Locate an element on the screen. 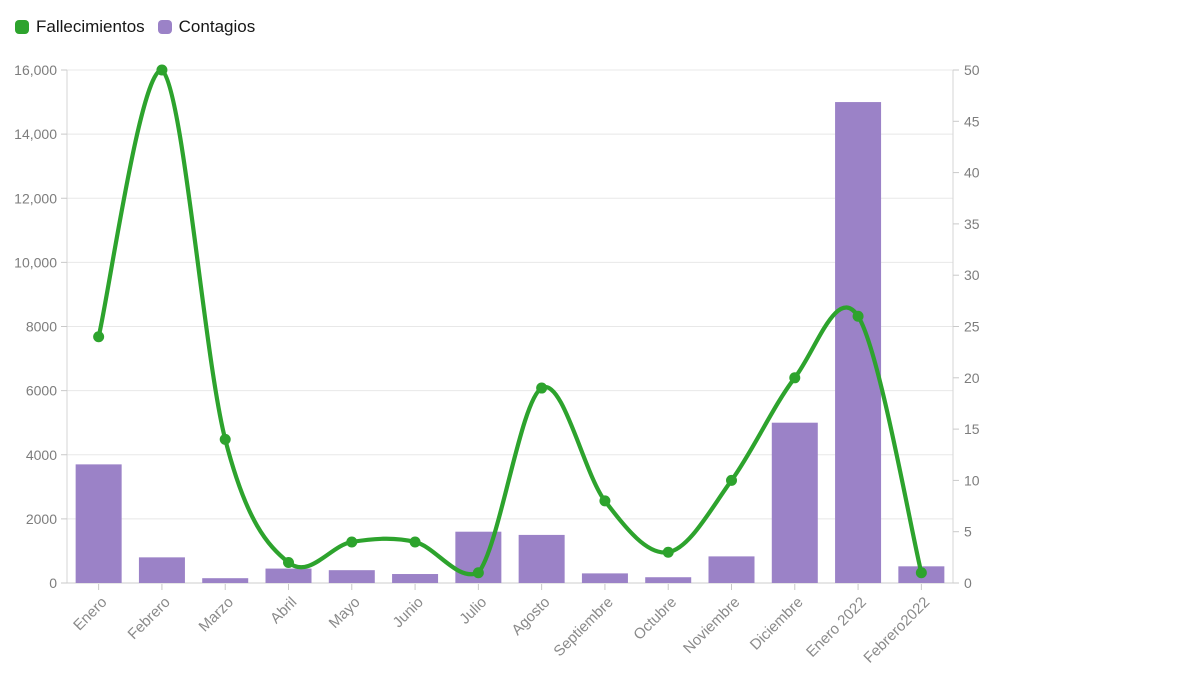 This screenshot has width=1200, height=673. bar-contagios-diciembre is located at coordinates (794, 502).